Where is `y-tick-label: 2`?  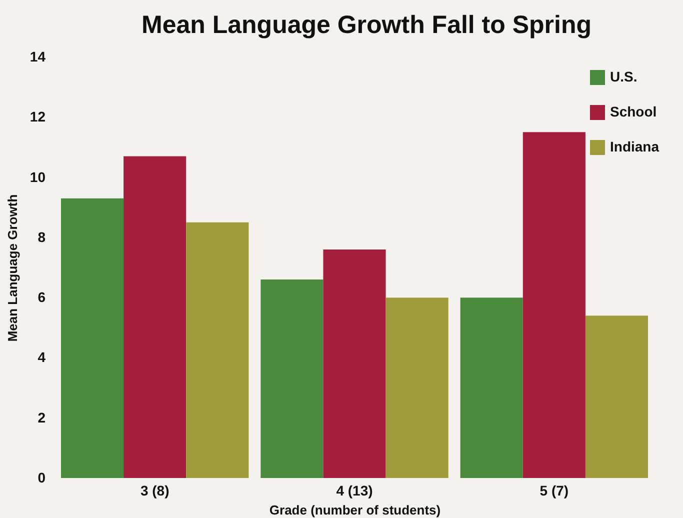
y-tick-label: 2 is located at coordinates (42, 417).